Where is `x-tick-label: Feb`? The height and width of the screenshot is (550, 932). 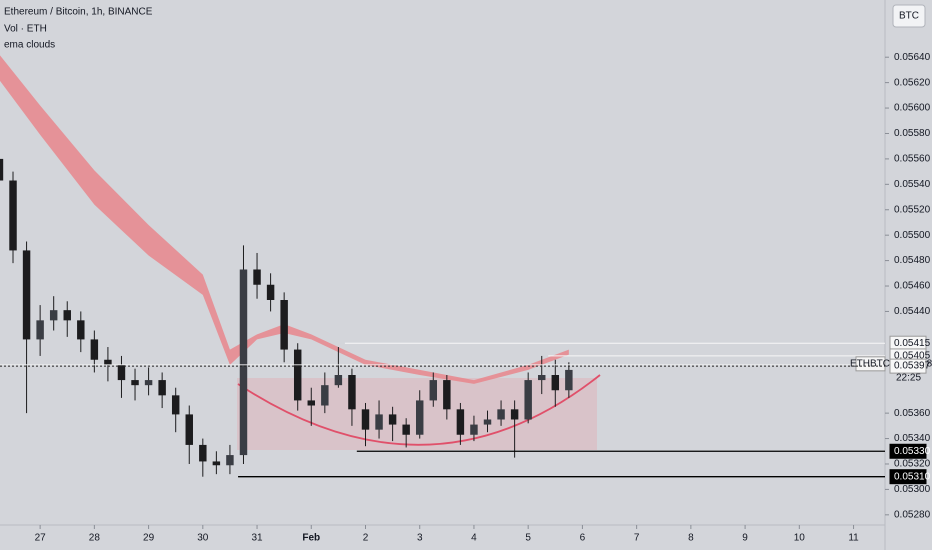
x-tick-label: Feb is located at coordinates (311, 538).